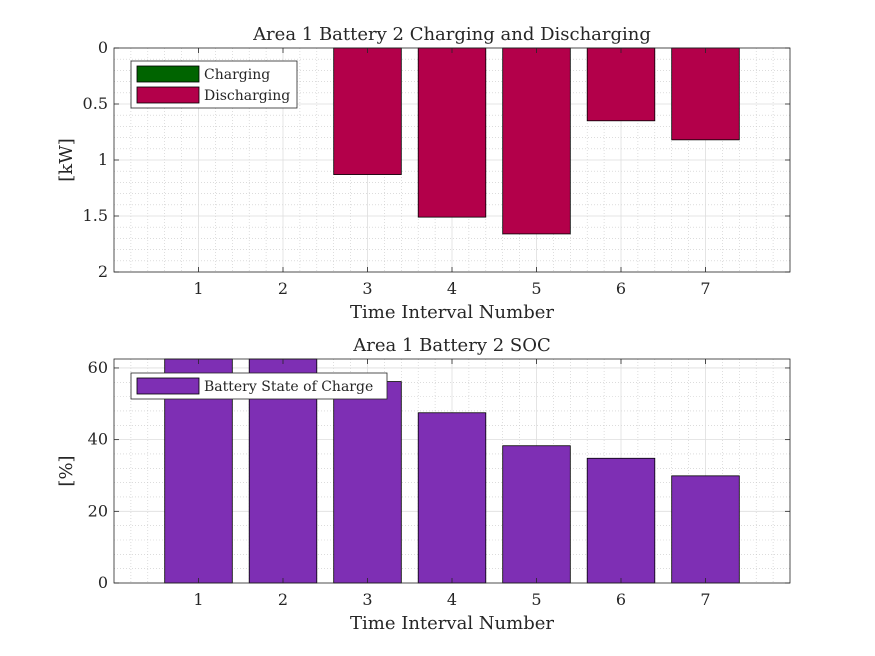 This screenshot has height=656, width=875. I want to click on legend: Battery State of Charge, so click(259, 386).